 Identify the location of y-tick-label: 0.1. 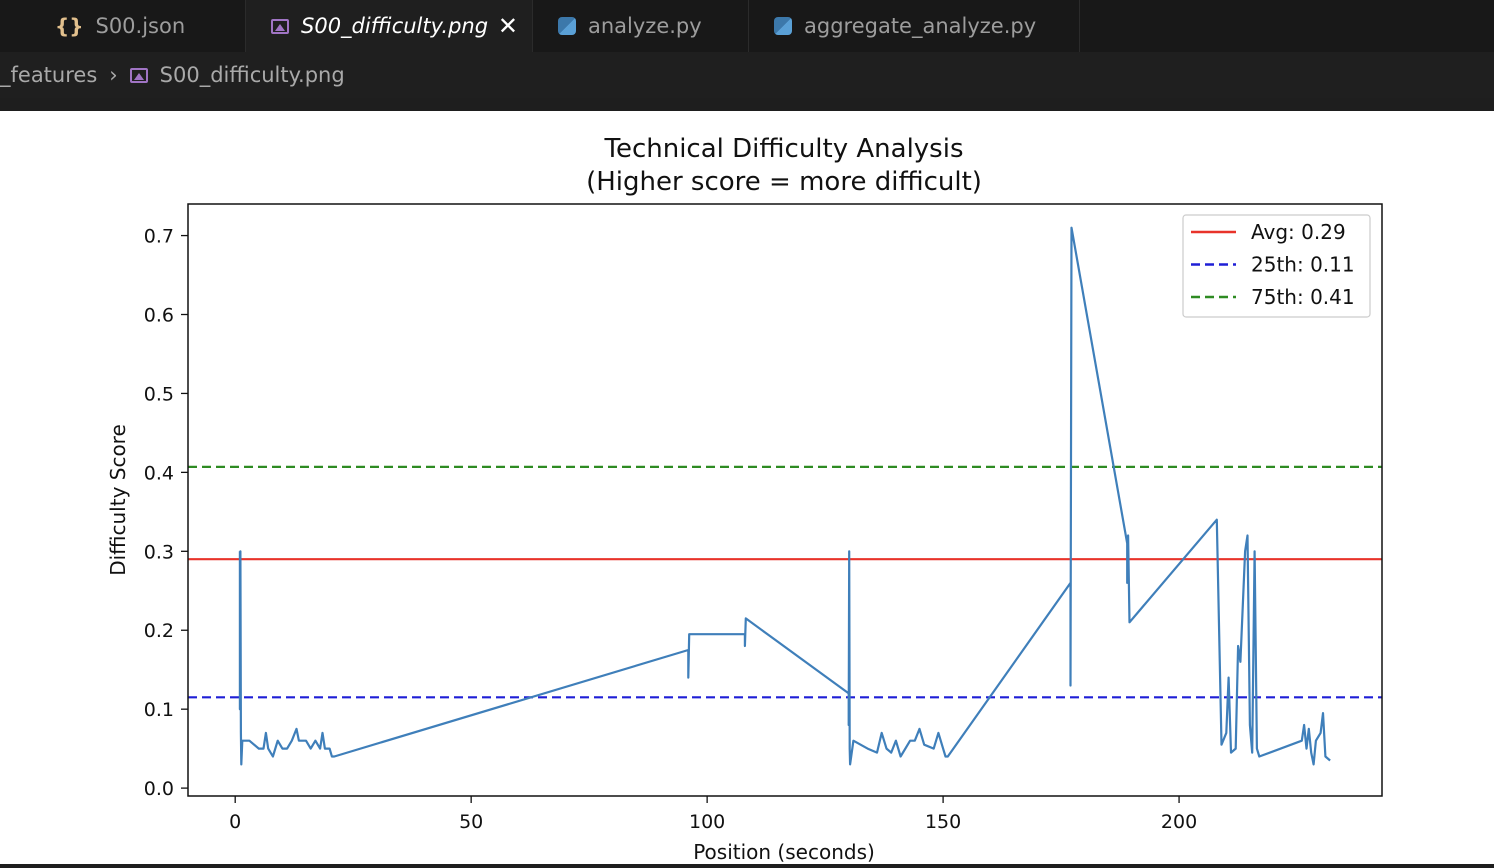
(159, 710).